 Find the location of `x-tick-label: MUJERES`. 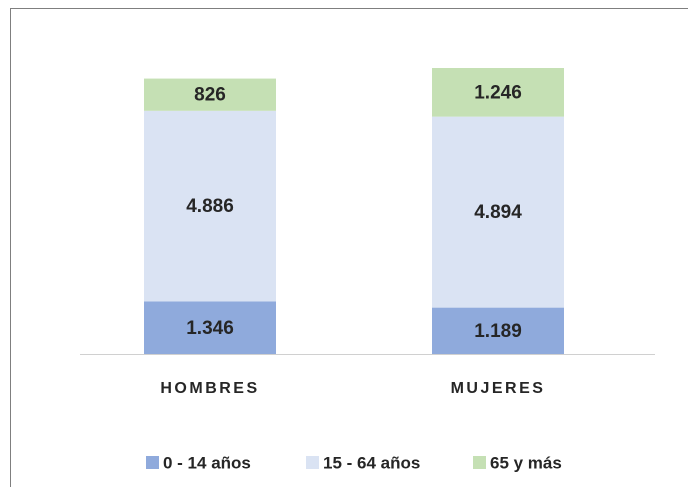

x-tick-label: MUJERES is located at coordinates (498, 388).